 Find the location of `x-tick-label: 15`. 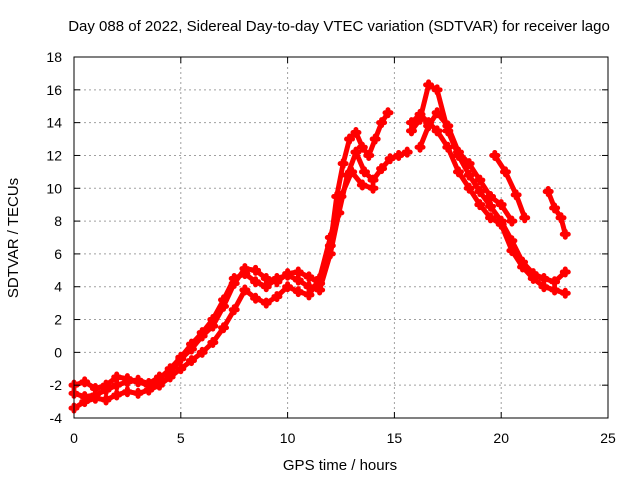

x-tick-label: 15 is located at coordinates (395, 438).